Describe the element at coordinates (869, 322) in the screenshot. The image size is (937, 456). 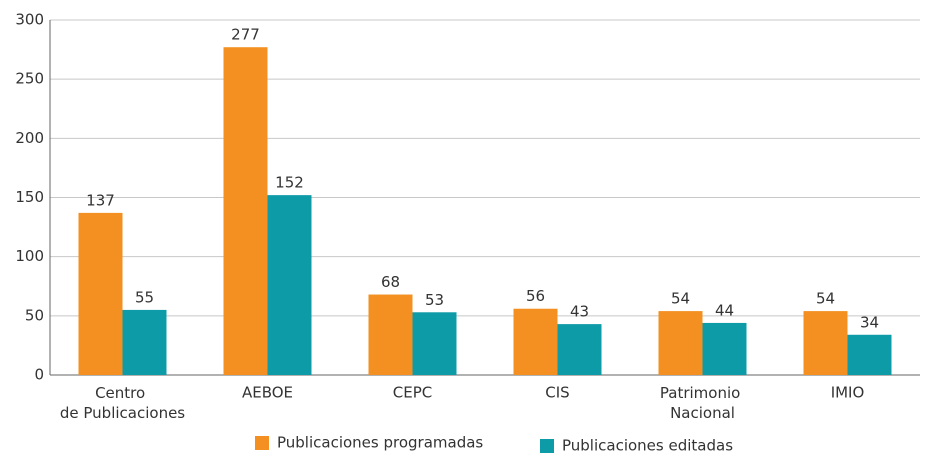
I see `data-label: 34` at that location.